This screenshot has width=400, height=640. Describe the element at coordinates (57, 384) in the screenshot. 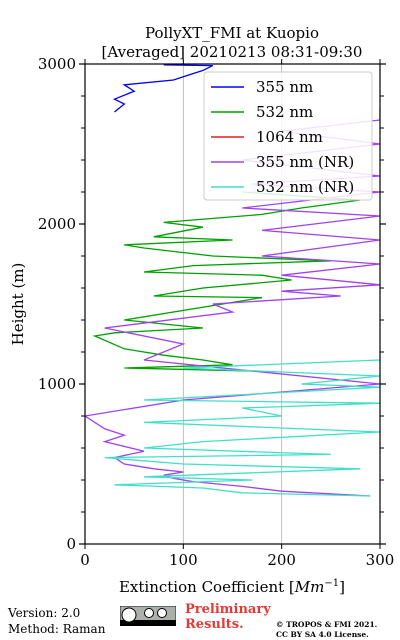

I see `y-tick-label: 1000` at that location.